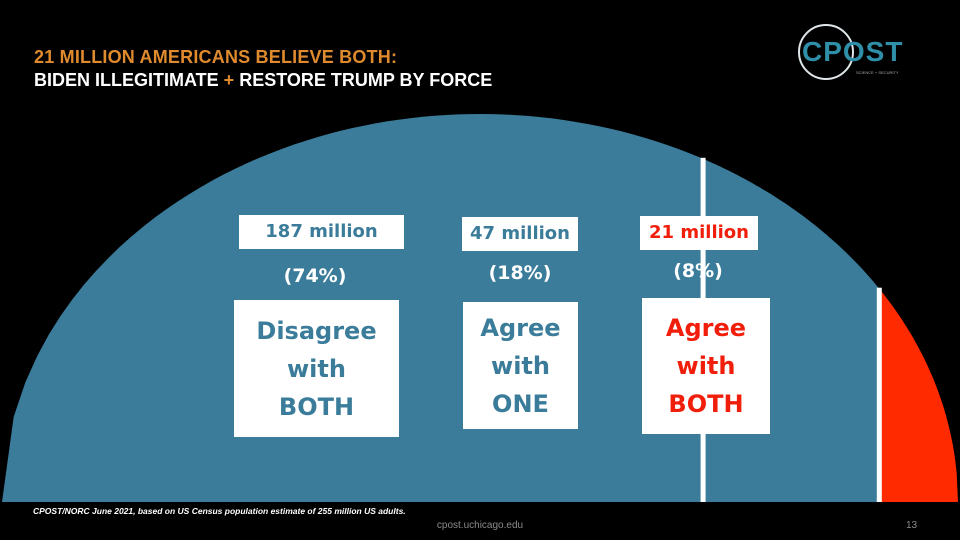  What do you see at coordinates (826, 52) in the screenshot?
I see `logo-ring-icon` at bounding box center [826, 52].